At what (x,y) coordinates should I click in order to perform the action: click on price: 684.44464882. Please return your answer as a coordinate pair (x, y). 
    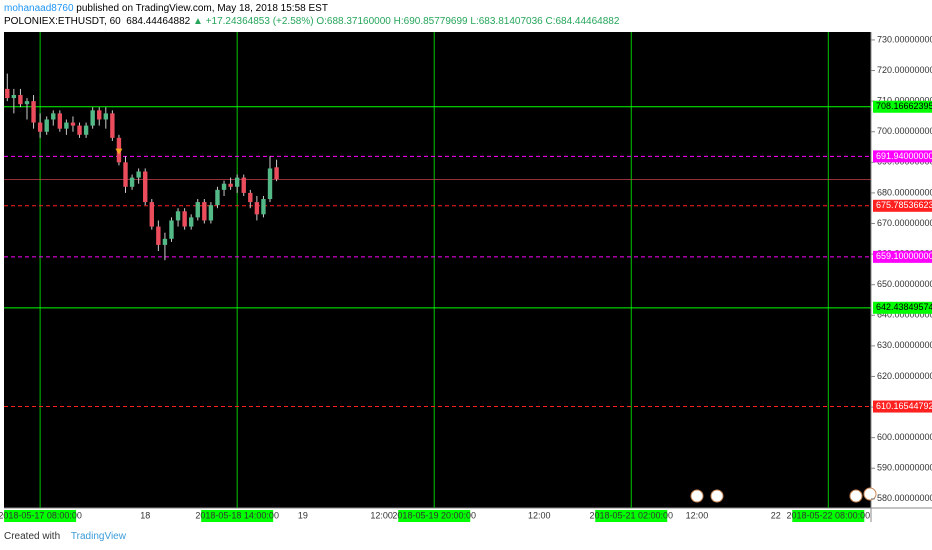
    Looking at the image, I should click on (158, 21).